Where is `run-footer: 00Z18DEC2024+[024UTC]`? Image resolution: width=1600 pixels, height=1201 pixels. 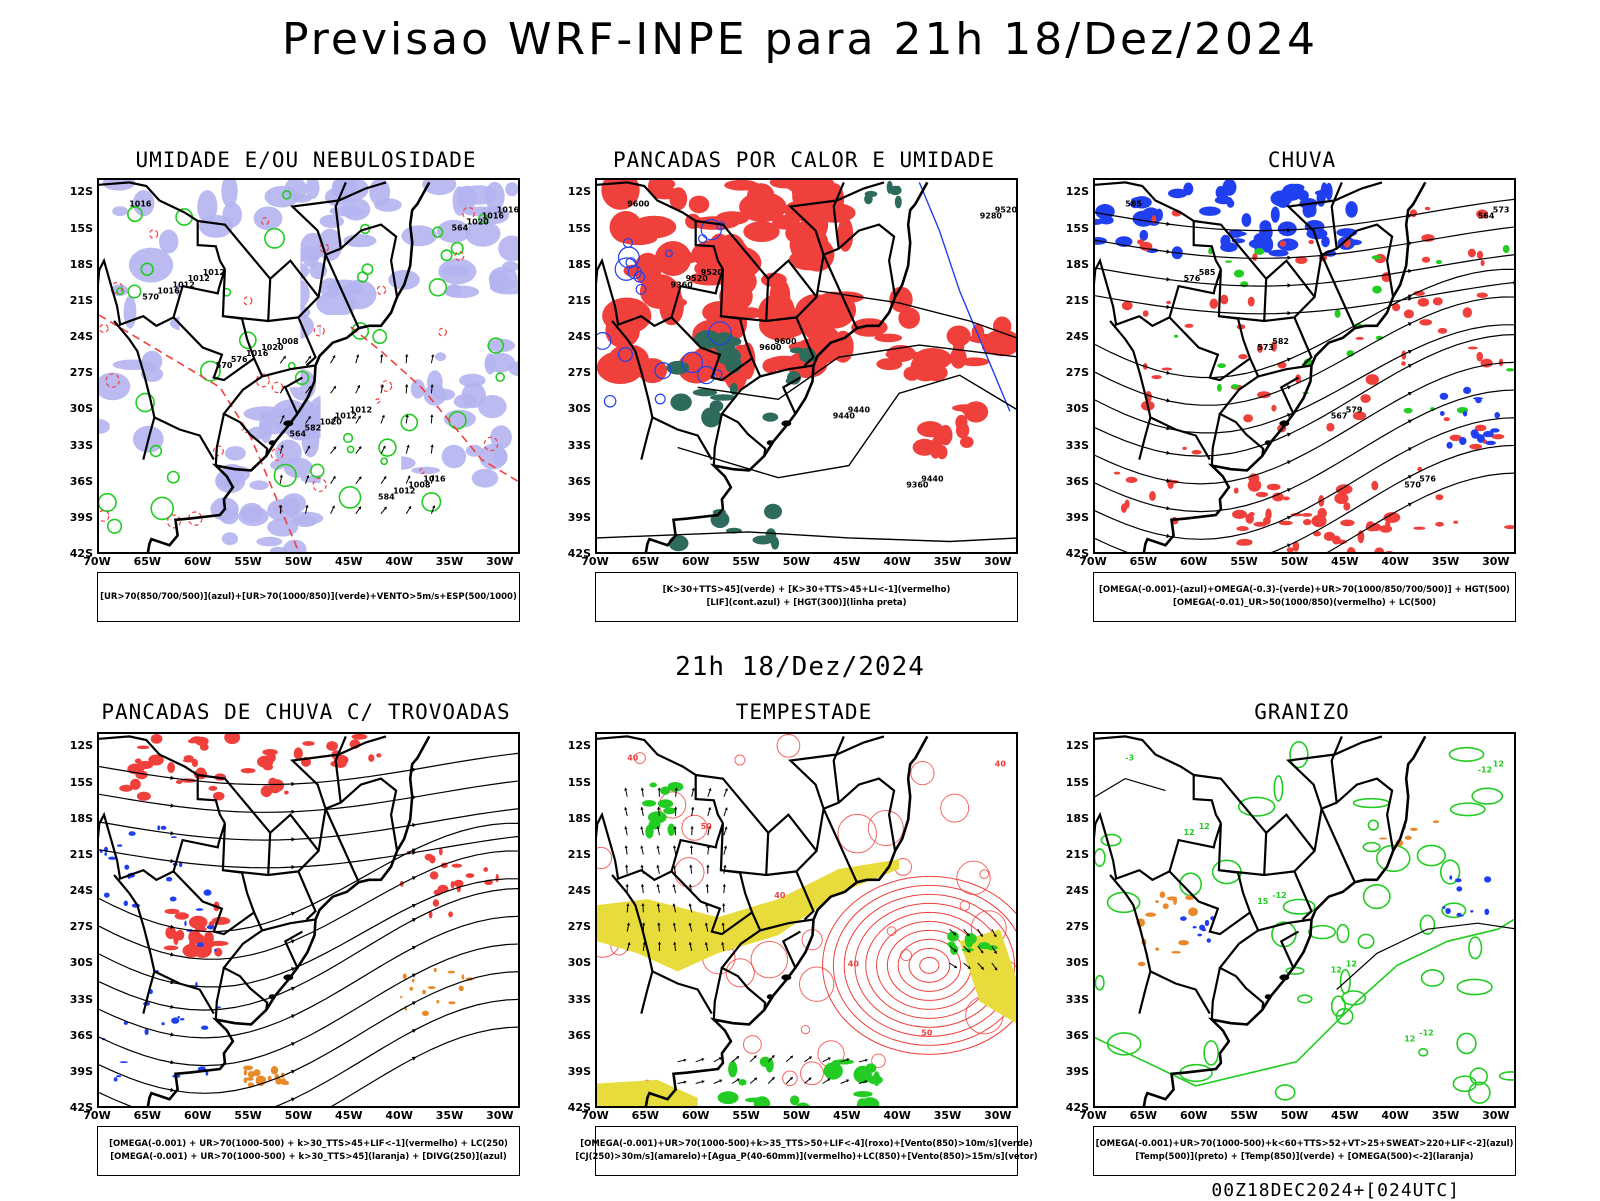
run-footer: 00Z18DEC2024+[024UTC] is located at coordinates (1335, 1190).